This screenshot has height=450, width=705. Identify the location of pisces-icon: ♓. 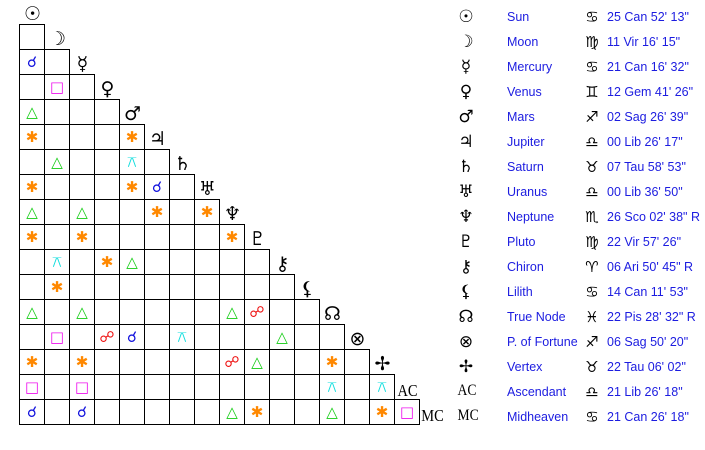
(592, 317).